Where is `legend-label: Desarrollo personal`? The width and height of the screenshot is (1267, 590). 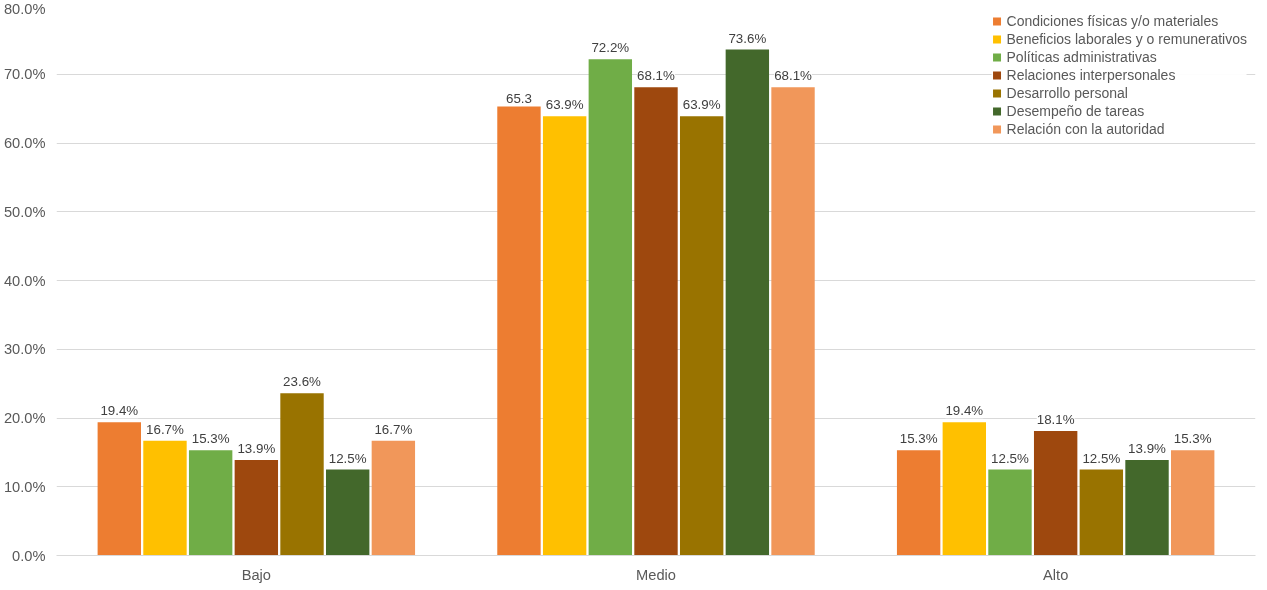 legend-label: Desarrollo personal is located at coordinates (1067, 93).